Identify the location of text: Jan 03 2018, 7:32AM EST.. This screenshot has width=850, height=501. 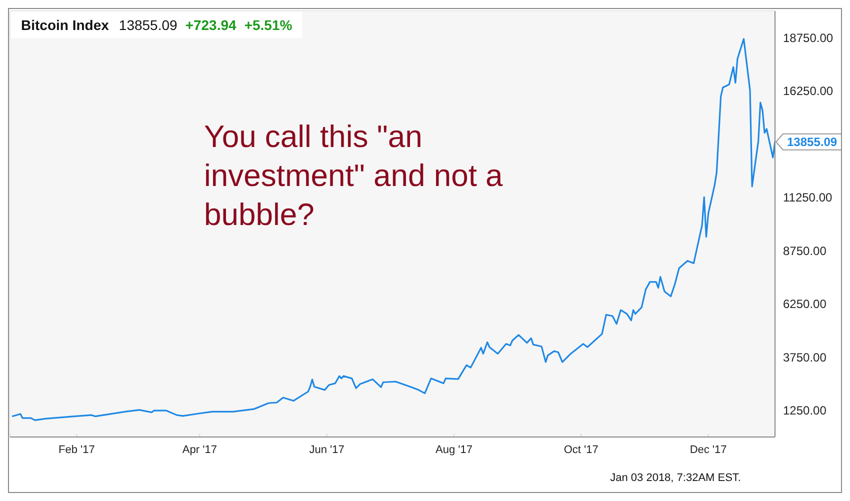
(675, 478).